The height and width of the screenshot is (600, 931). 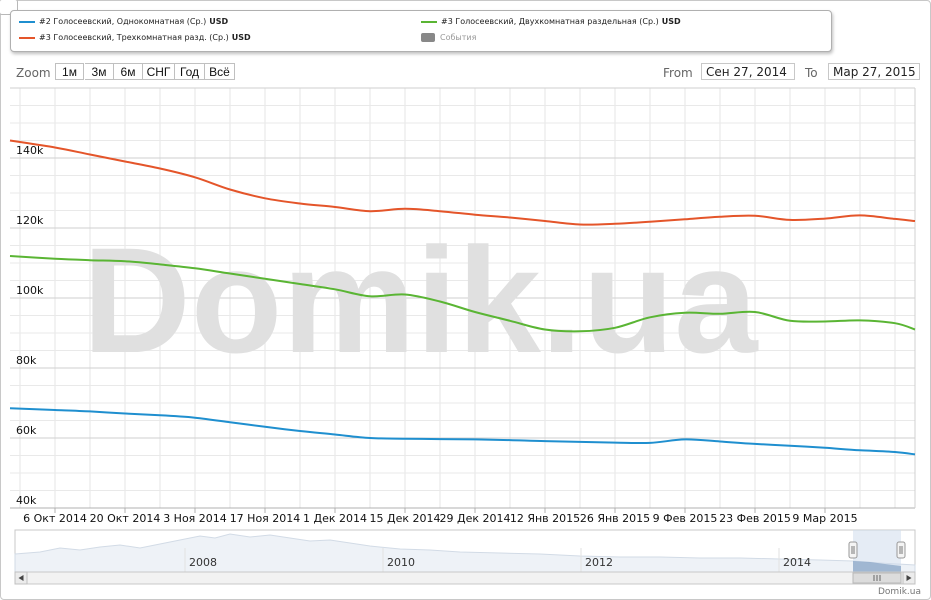 What do you see at coordinates (811, 73) in the screenshot?
I see `to-label: To` at bounding box center [811, 73].